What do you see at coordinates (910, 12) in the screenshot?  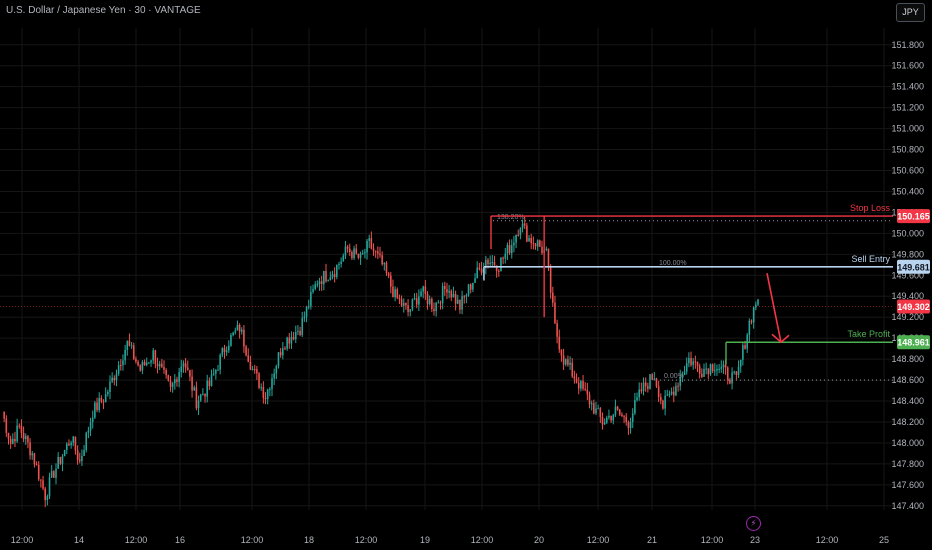 I see `currency-button: JPY` at bounding box center [910, 12].